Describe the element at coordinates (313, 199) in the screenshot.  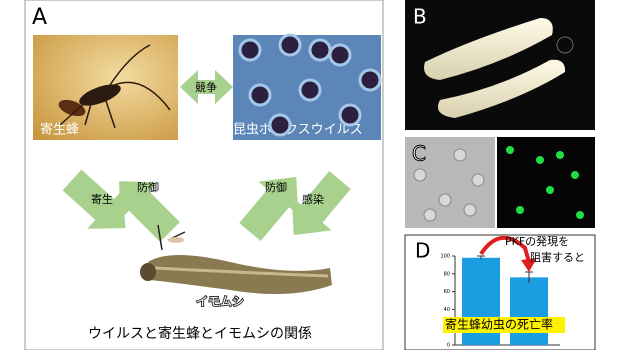
I see `arrow-label: 感染` at that location.